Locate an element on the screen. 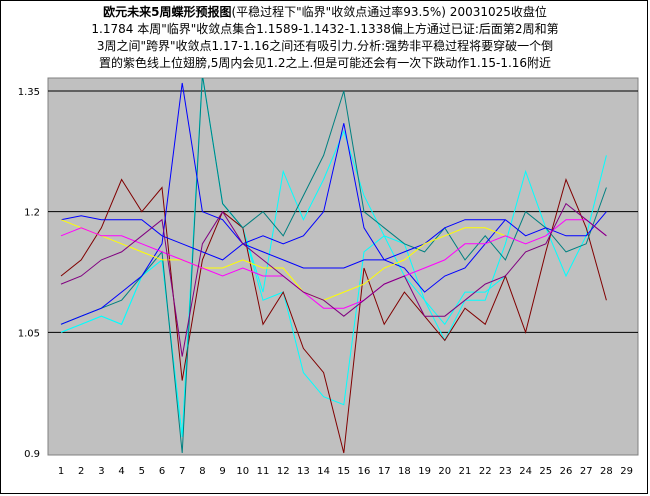 The image size is (650, 496). x-tick-label: 22 is located at coordinates (485, 471).